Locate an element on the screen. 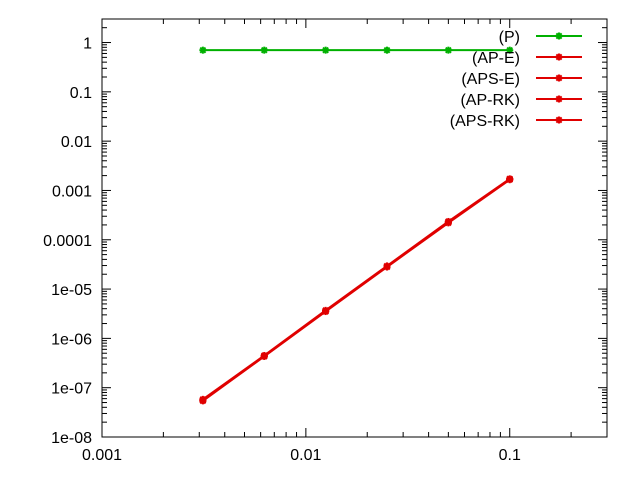 Image resolution: width=640 pixels, height=480 pixels. legend: (P) (AP-E) (APS-E) (AP-RK) (APS-RK) is located at coordinates (516, 79).